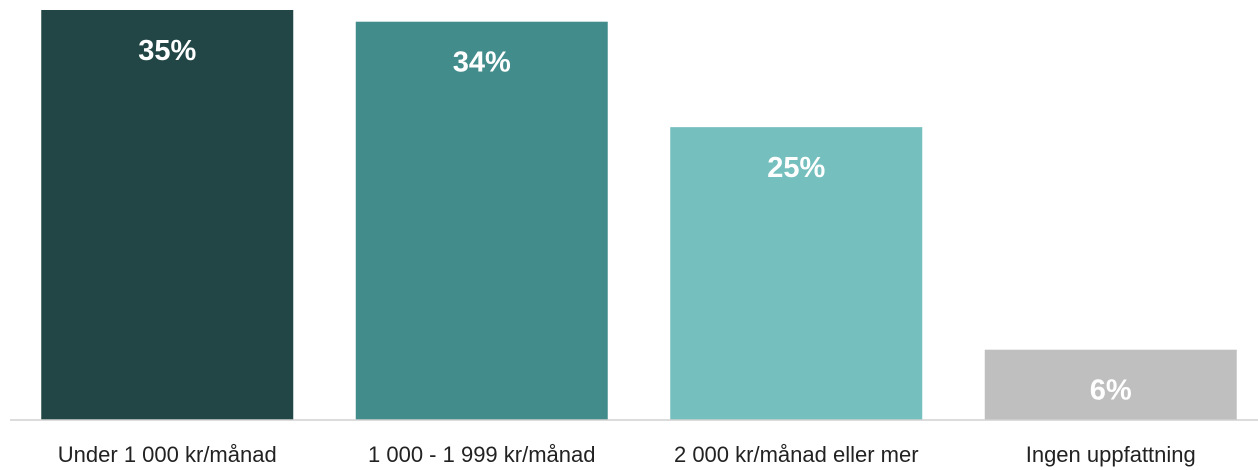 This screenshot has width=1258, height=470. I want to click on data-label-1: 35%, so click(167, 51).